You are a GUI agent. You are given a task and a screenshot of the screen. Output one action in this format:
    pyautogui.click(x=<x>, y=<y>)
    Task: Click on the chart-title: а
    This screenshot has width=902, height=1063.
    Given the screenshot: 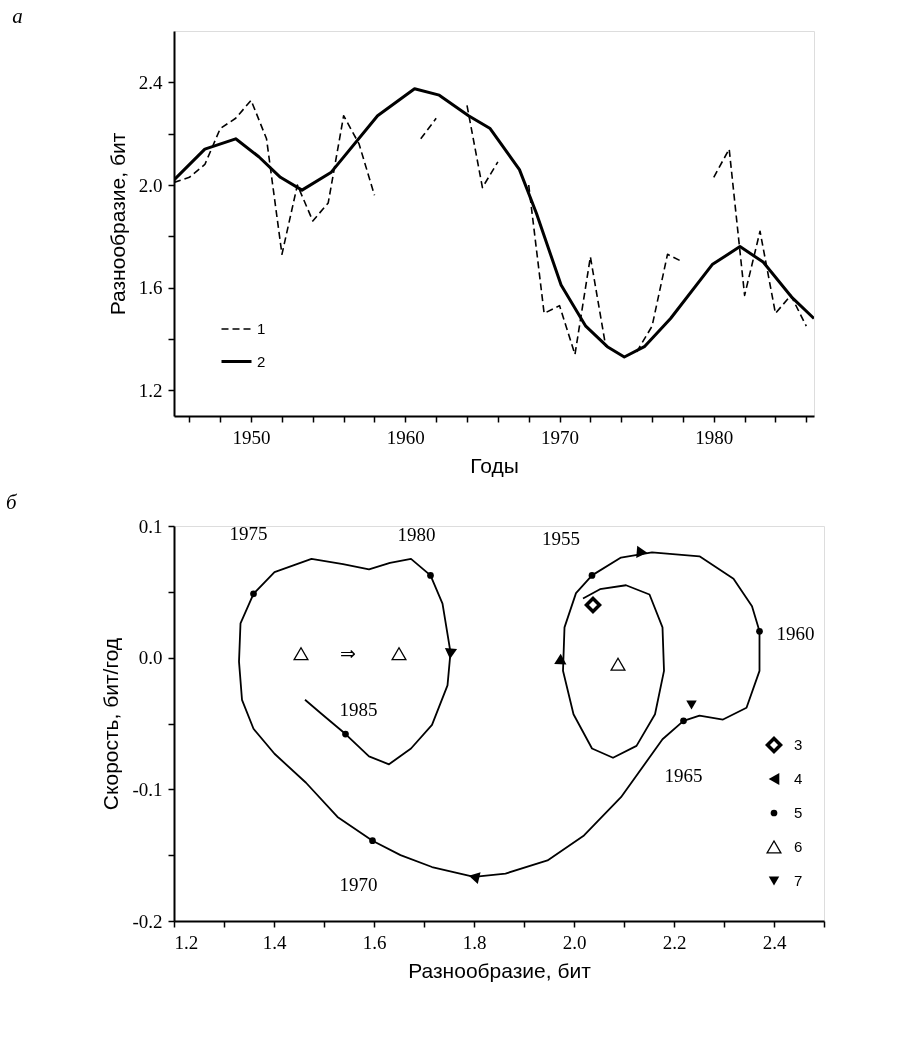 What is the action you would take?
    pyautogui.click(x=17, y=16)
    